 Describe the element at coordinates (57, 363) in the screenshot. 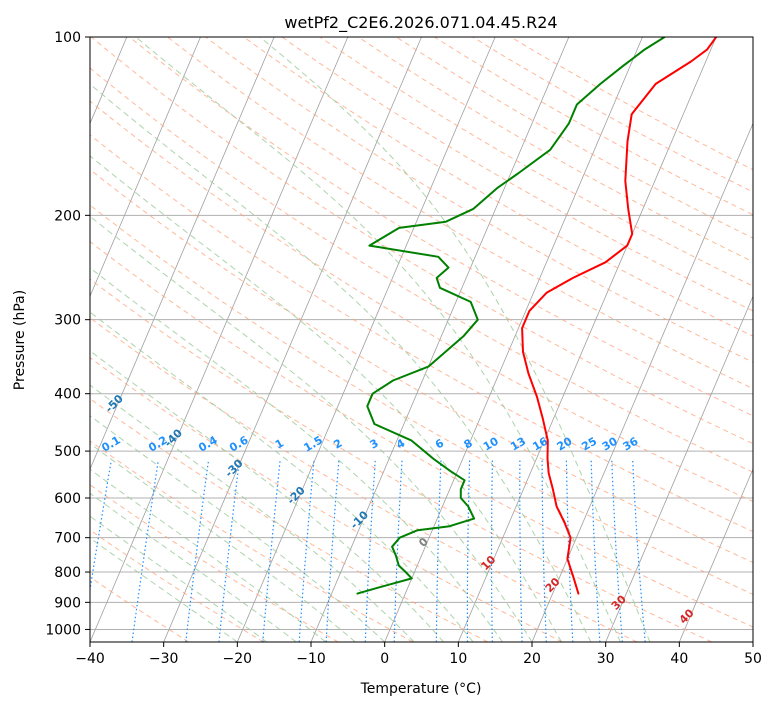

I see `isotherm-label: -60` at that location.